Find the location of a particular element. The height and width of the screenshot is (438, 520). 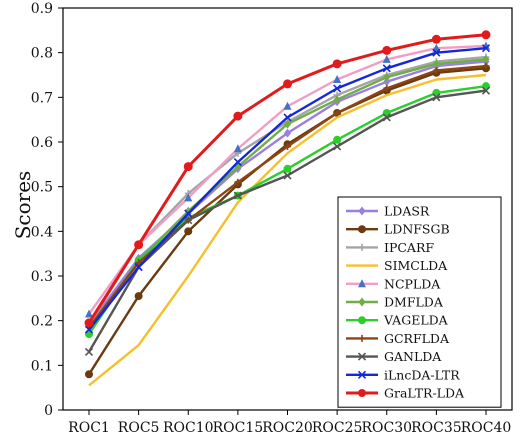

x-tick-label: ROC40 is located at coordinates (486, 428).